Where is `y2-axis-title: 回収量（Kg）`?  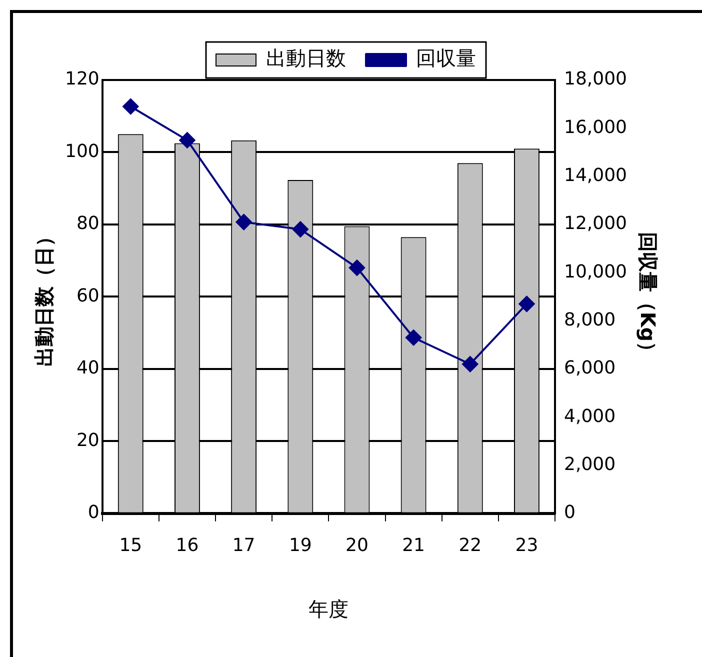 y2-axis-title: 回収量（Kg） is located at coordinates (648, 297).